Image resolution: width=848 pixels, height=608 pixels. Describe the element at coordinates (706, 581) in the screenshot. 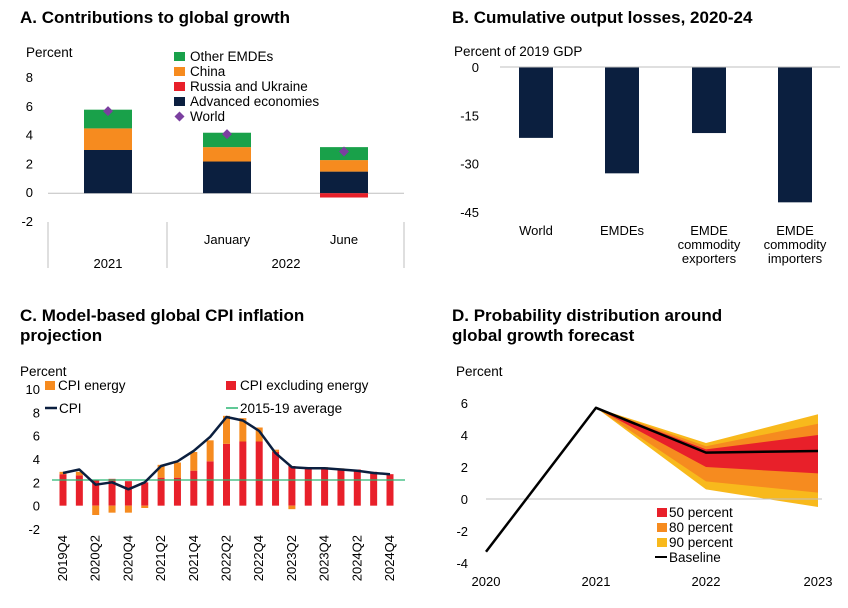

I see `x-tick-label: 2022` at that location.